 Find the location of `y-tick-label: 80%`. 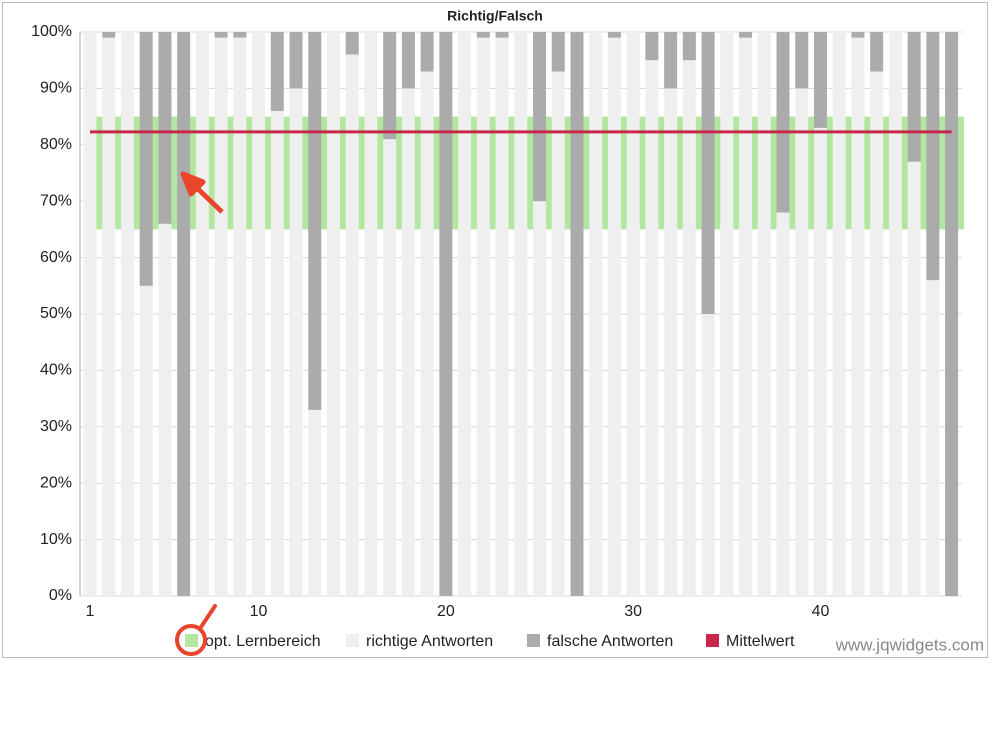

y-tick-label: 80% is located at coordinates (56, 144).